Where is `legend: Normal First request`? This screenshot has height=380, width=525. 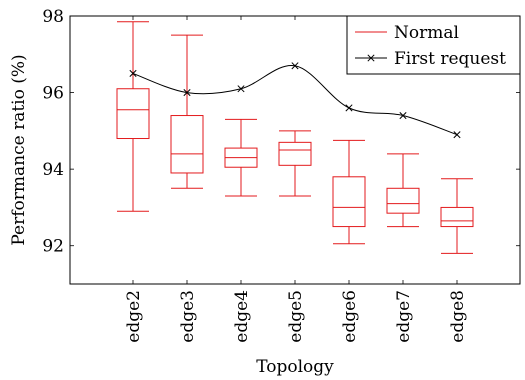
legend: Normal First request is located at coordinates (433, 45).